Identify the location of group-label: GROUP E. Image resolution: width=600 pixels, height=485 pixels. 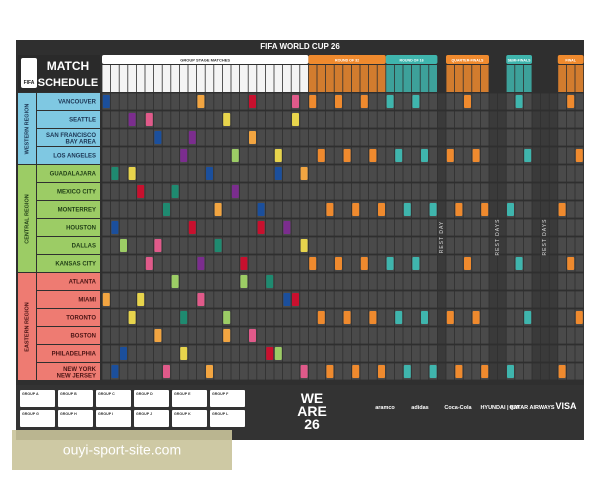
(182, 394).